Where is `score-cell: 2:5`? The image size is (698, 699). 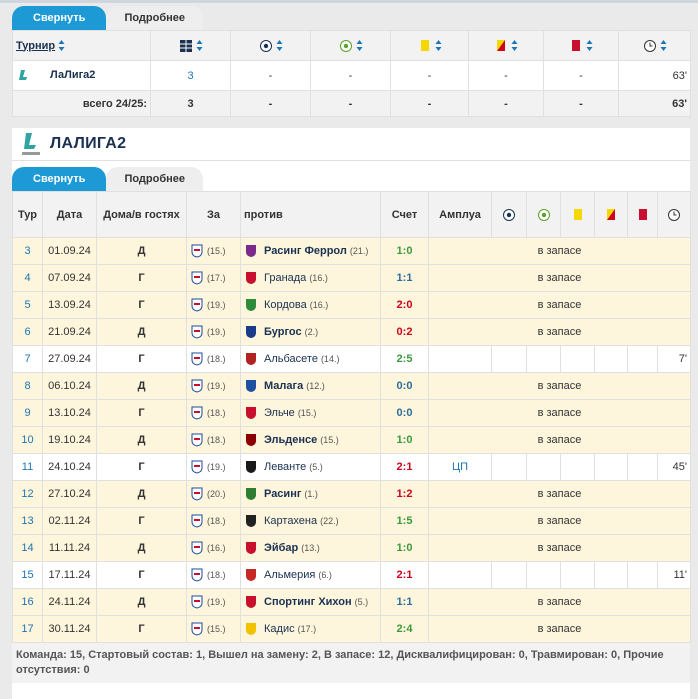 score-cell: 2:5 is located at coordinates (404, 359).